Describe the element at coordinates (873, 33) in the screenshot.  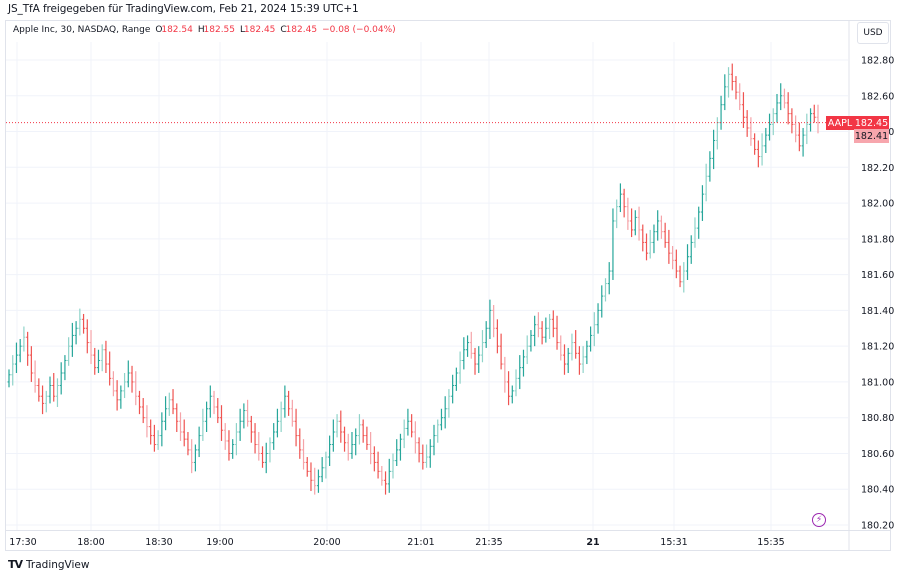
I see `currency-button: USD` at that location.